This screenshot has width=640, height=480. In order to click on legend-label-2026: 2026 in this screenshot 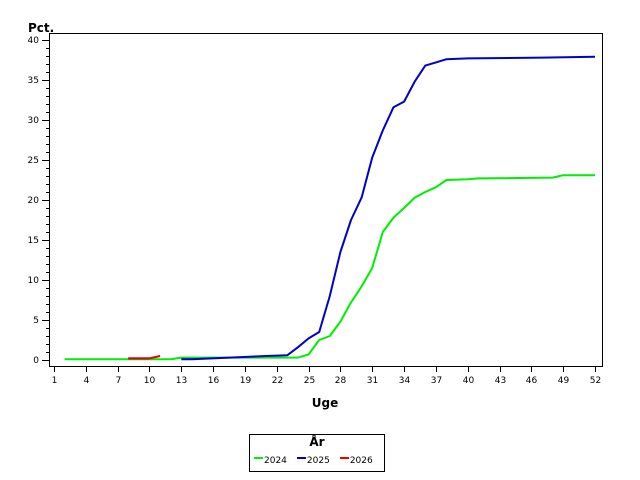, I will do `click(361, 461)`.